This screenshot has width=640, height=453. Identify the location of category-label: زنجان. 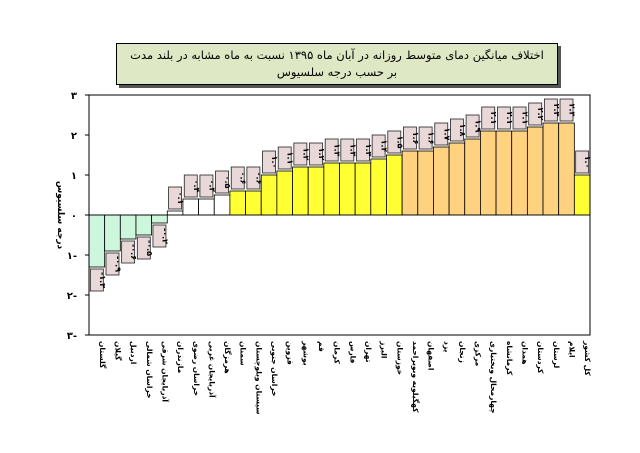
(462, 352).